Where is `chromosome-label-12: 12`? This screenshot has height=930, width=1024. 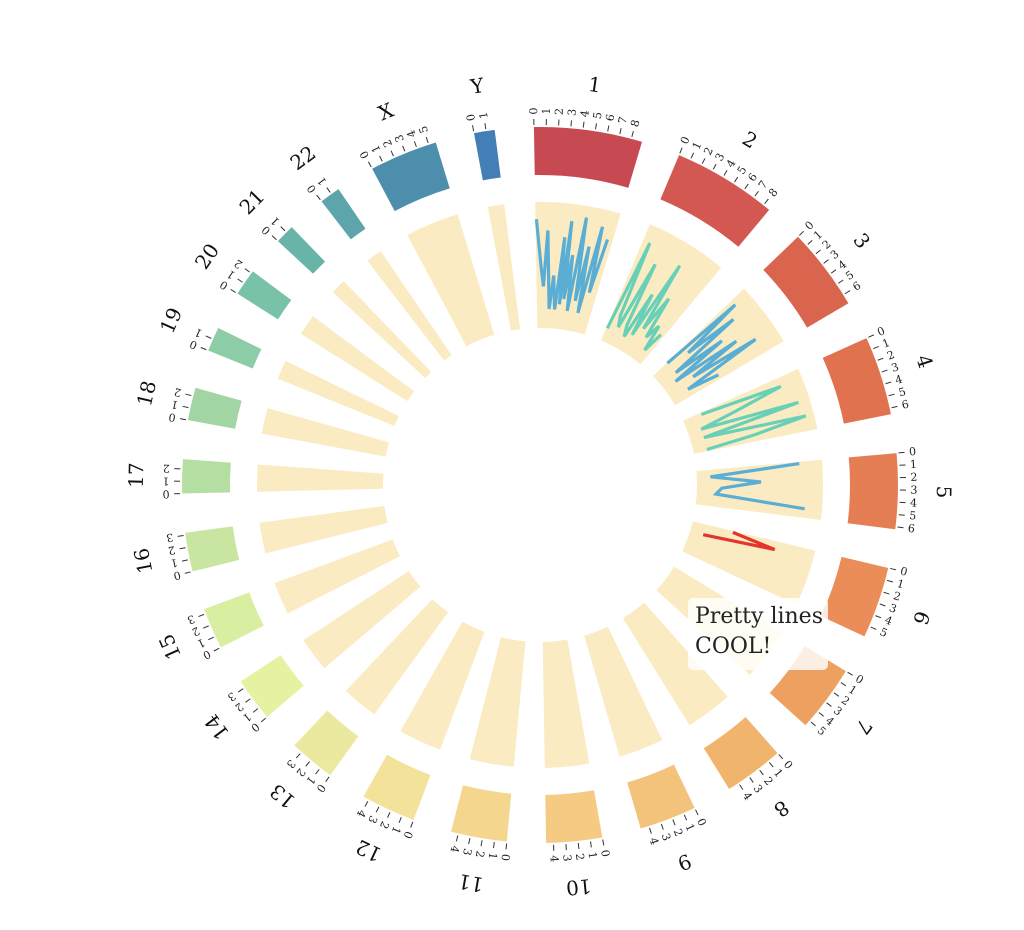
chromosome-label-12: 12 is located at coordinates (368, 851).